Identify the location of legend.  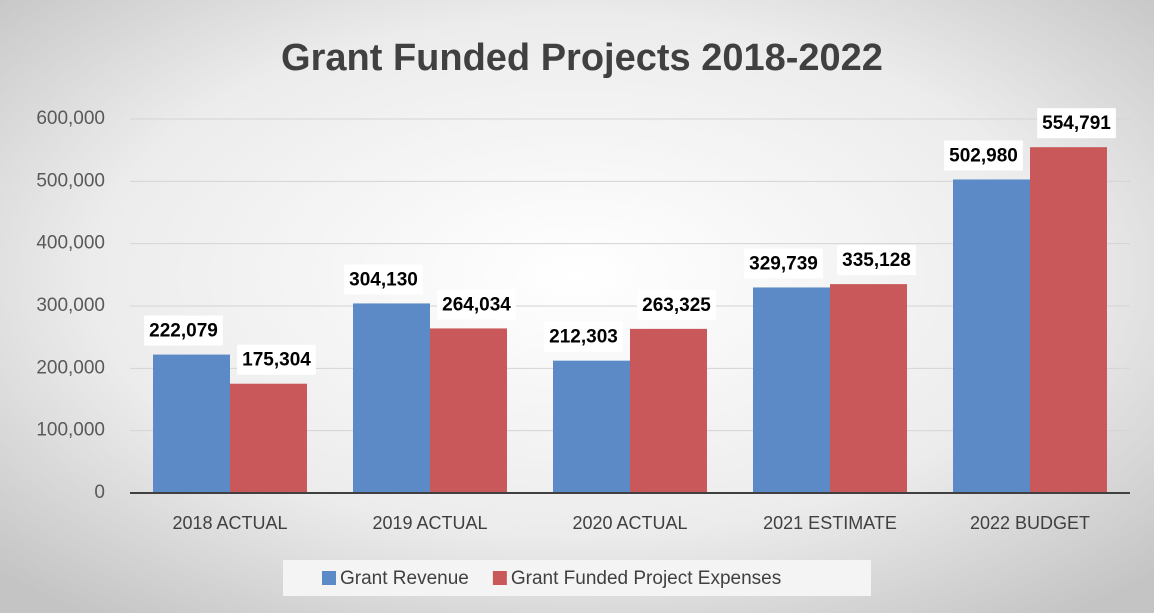
(577, 578).